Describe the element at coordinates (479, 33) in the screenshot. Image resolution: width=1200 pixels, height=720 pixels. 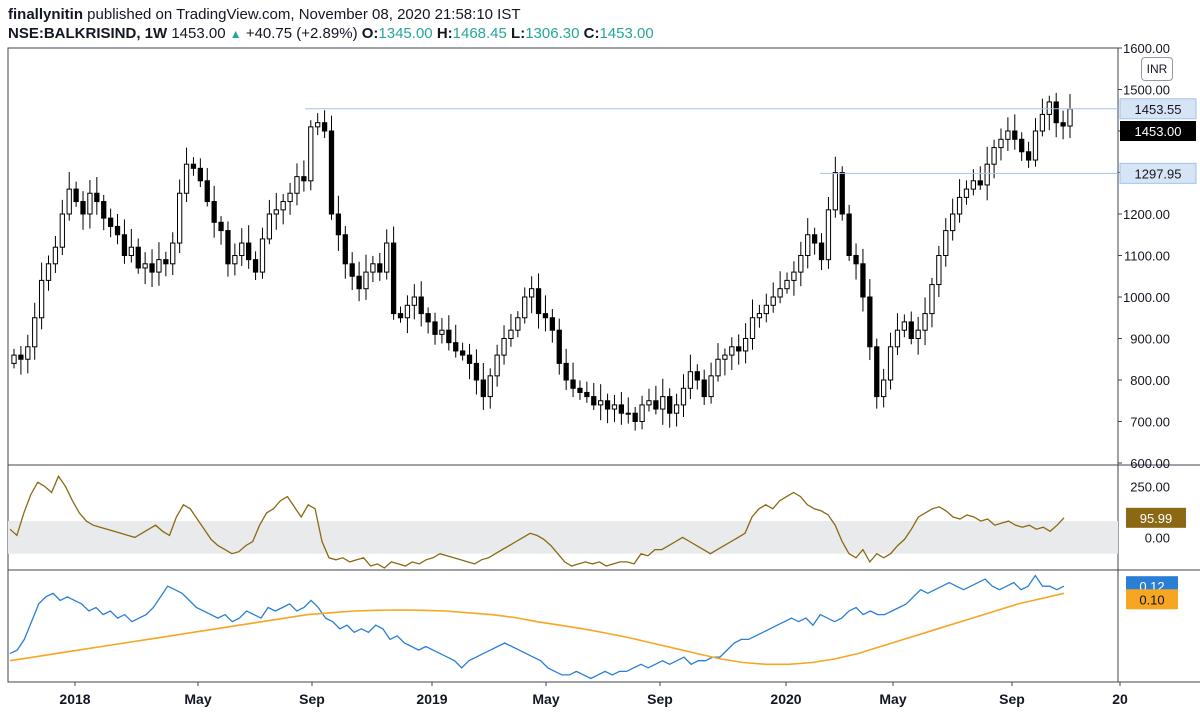
I see `high-value: 1468.45` at that location.